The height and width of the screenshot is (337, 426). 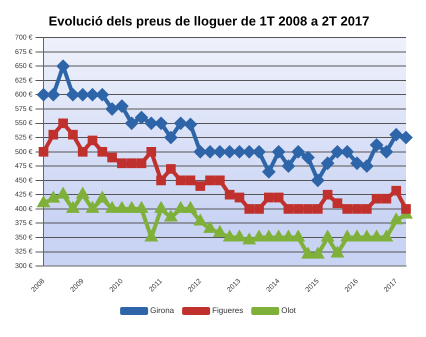 I want to click on chart-title: Evolució dels preus de lloguer de 1T 2008 a 2T 2017, so click(x=209, y=20).